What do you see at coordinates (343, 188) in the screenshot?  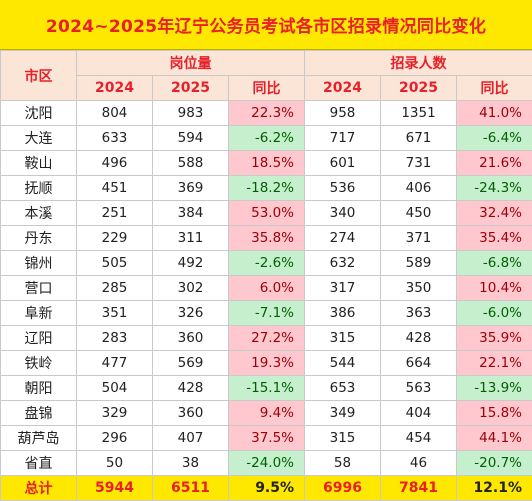 I see `hires-2024-cell: 536` at bounding box center [343, 188].